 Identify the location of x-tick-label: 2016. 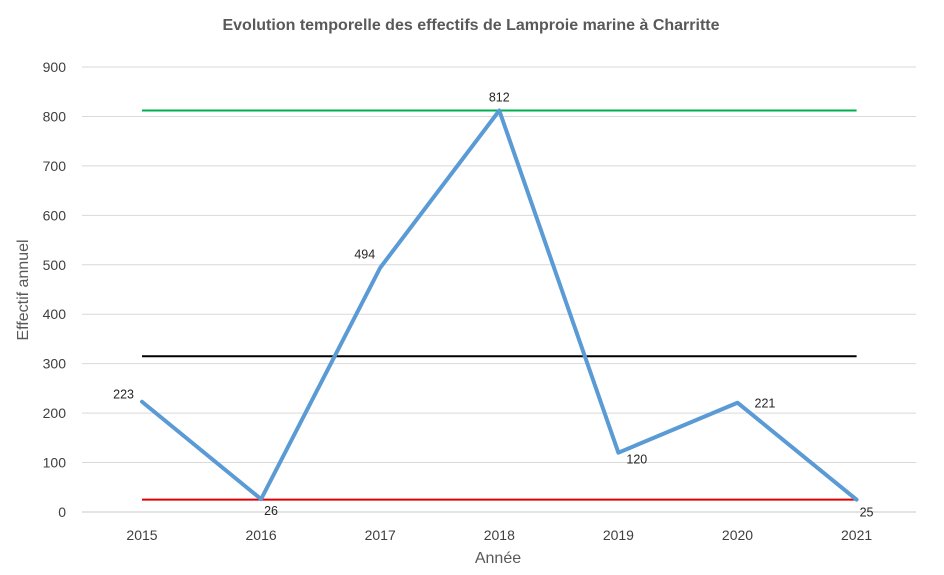
(261, 535).